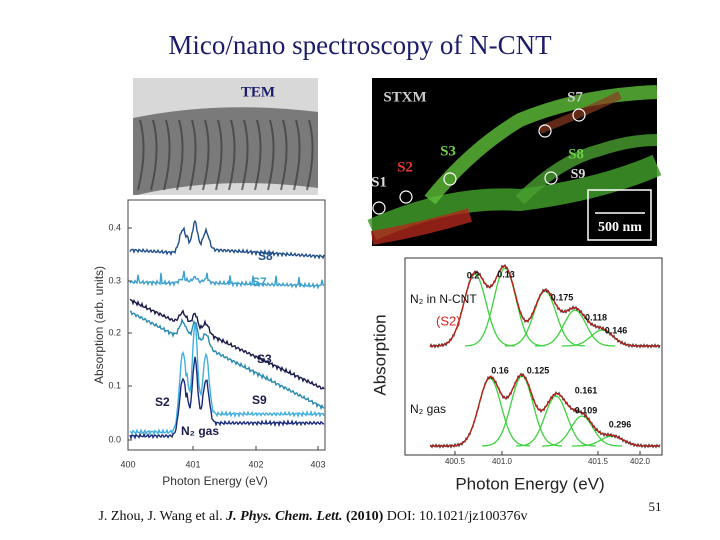 This screenshot has height=540, width=720. What do you see at coordinates (562, 297) in the screenshot?
I see `peak-label: 0.175` at bounding box center [562, 297].